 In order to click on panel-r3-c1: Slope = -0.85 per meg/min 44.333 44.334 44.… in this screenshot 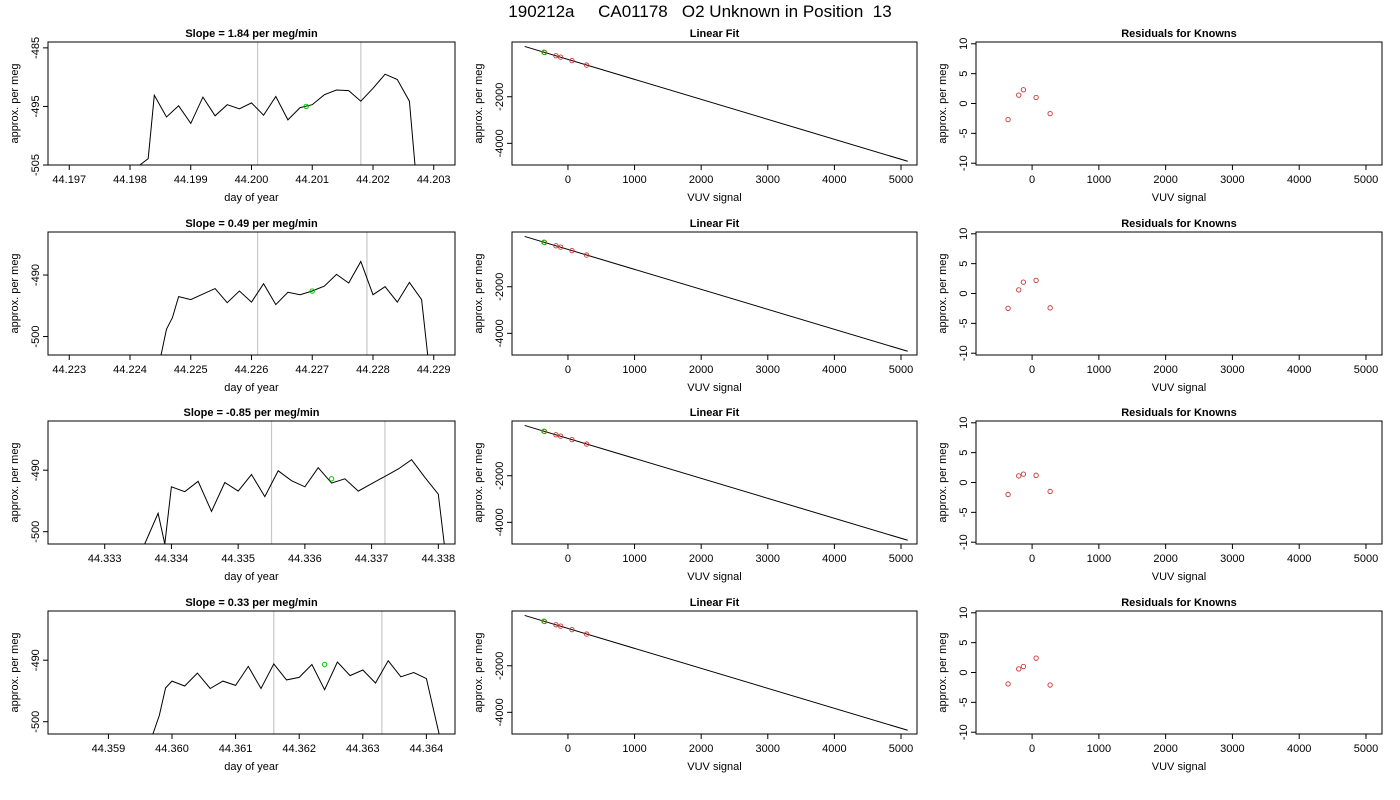, I will do `click(232, 495)`.